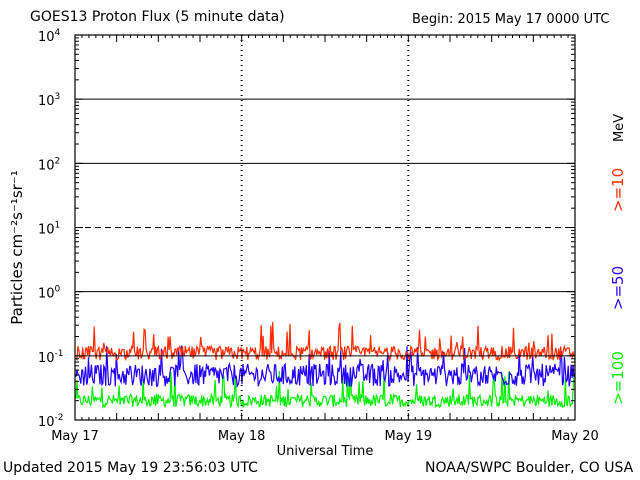 This screenshot has width=640, height=480. Describe the element at coordinates (49, 36) in the screenshot. I see `y-tick-label: 10⁴` at that location.